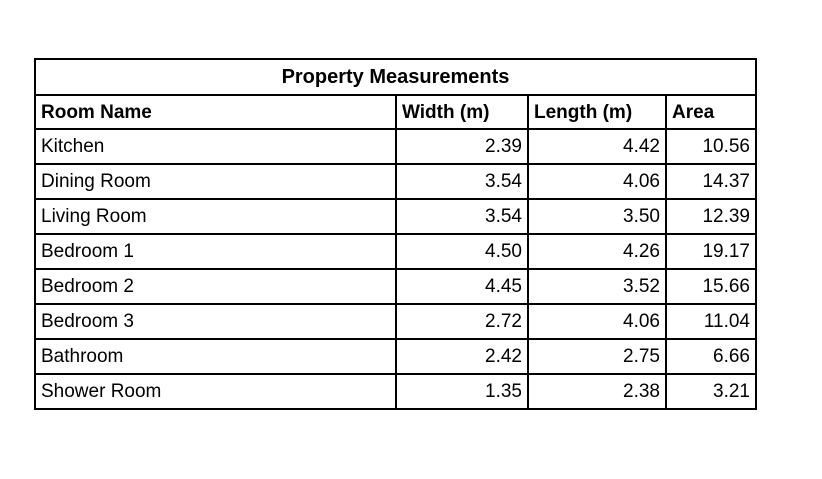  Describe the element at coordinates (215, 112) in the screenshot. I see `column-header-room-name: Room Name` at that location.